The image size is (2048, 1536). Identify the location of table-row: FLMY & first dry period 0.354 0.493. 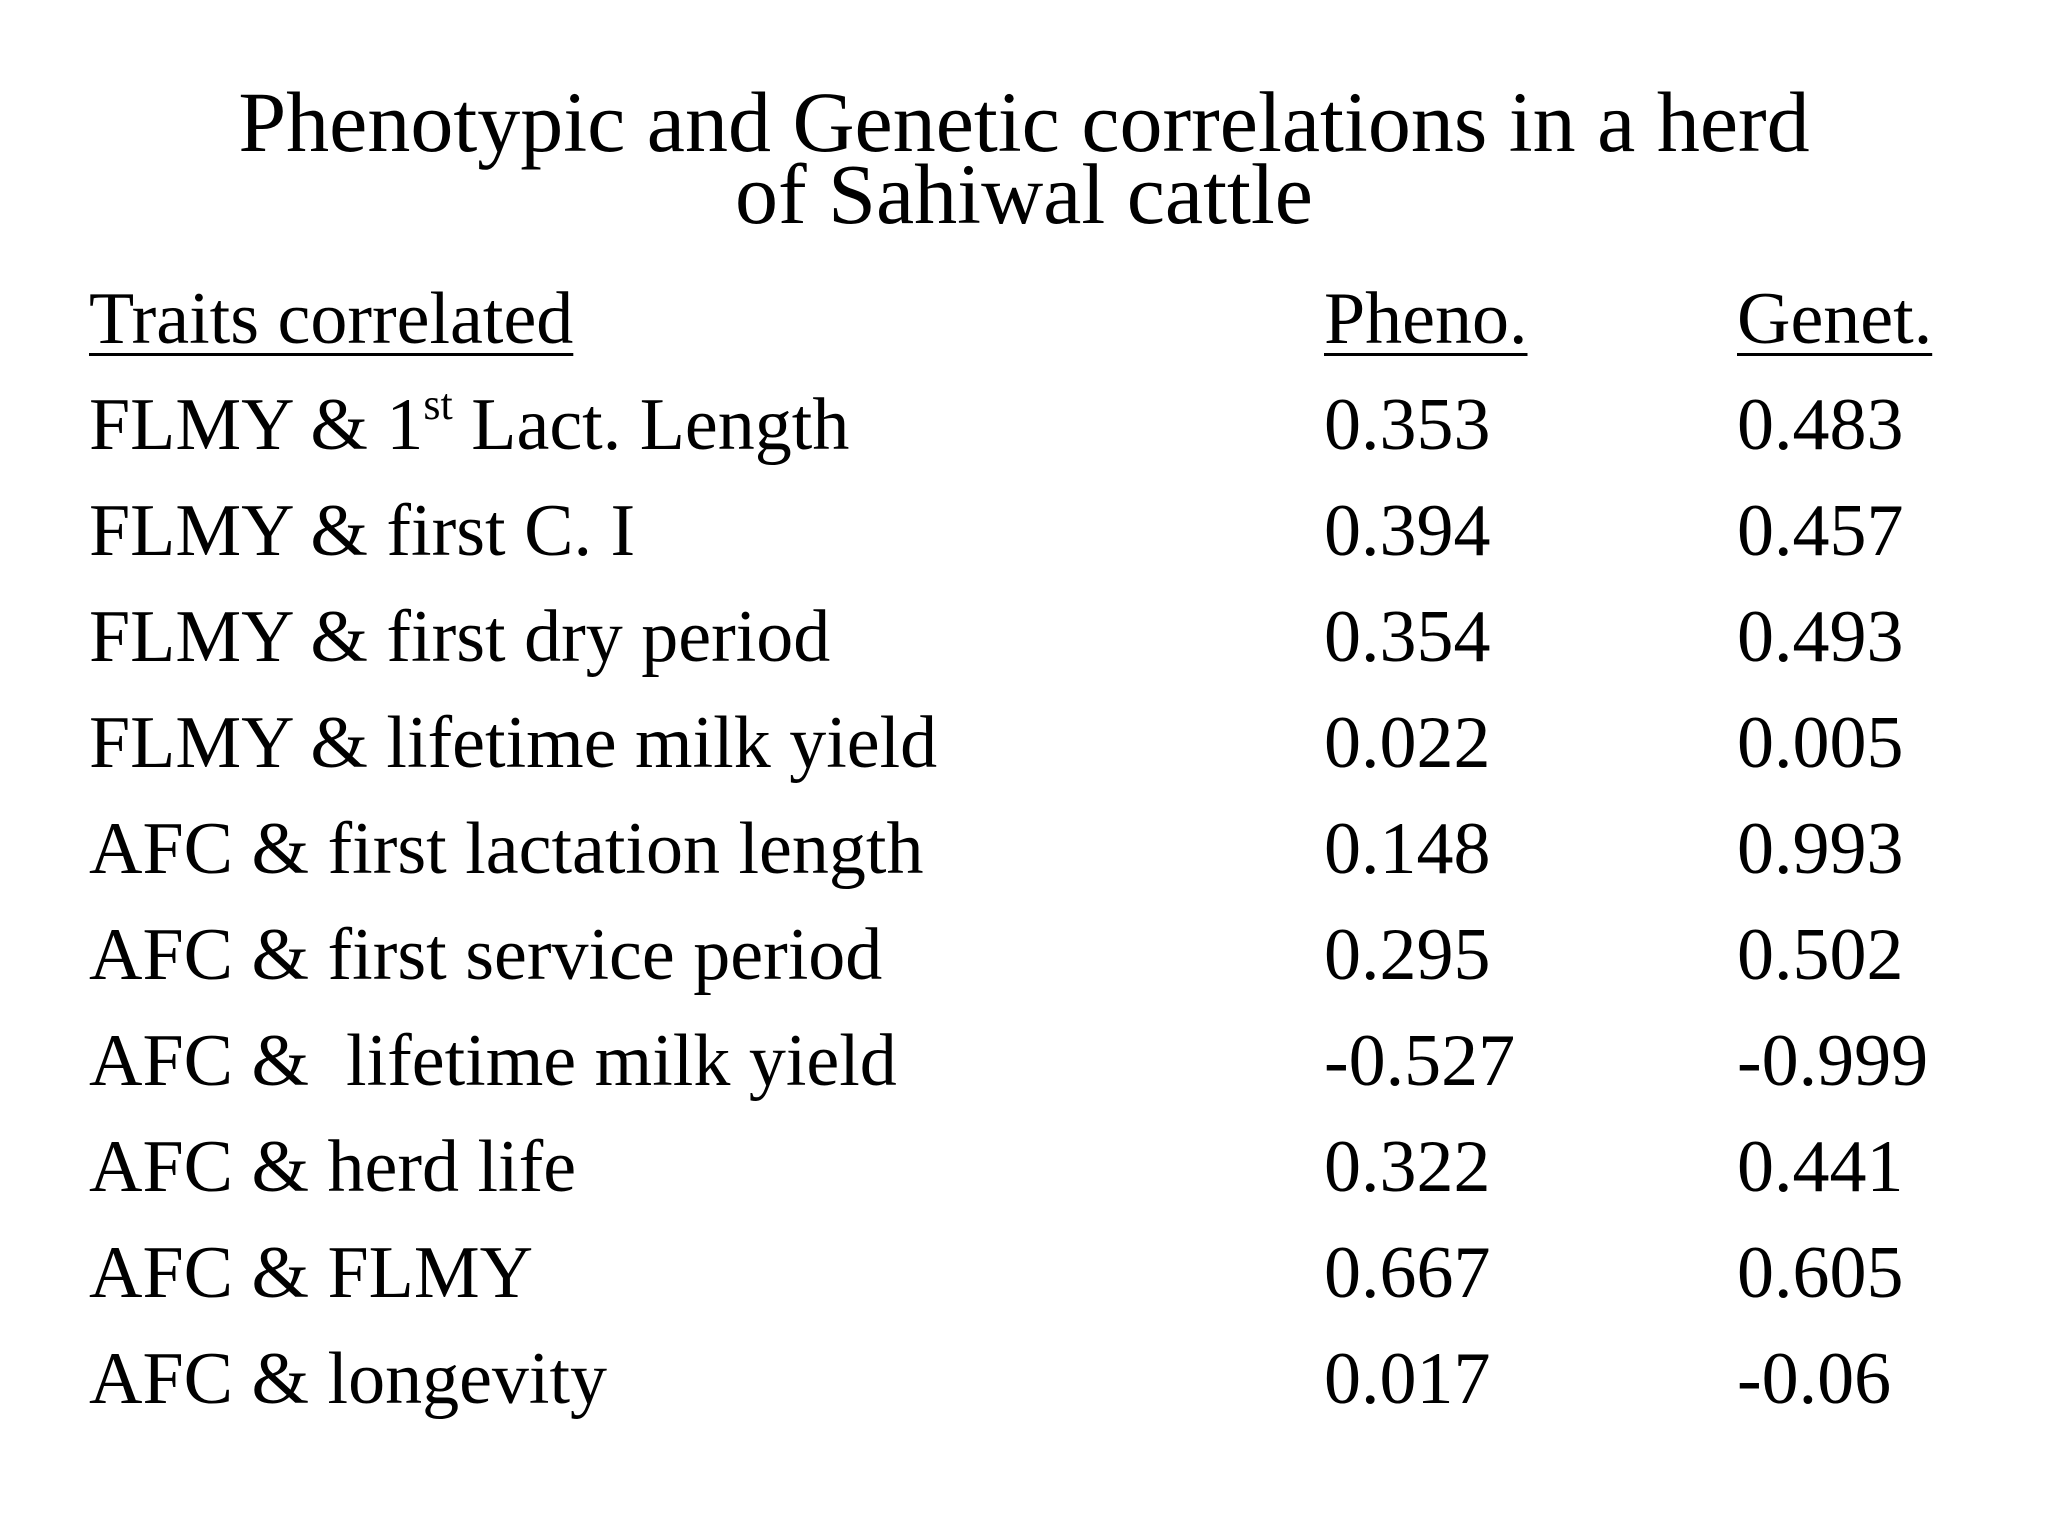
(1039, 637).